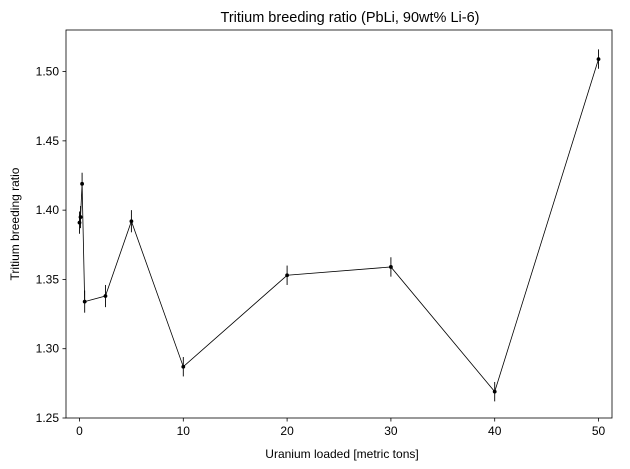 This screenshot has width=630, height=469. I want to click on x-axis-label: Uranium loaded [metric tons], so click(341, 454).